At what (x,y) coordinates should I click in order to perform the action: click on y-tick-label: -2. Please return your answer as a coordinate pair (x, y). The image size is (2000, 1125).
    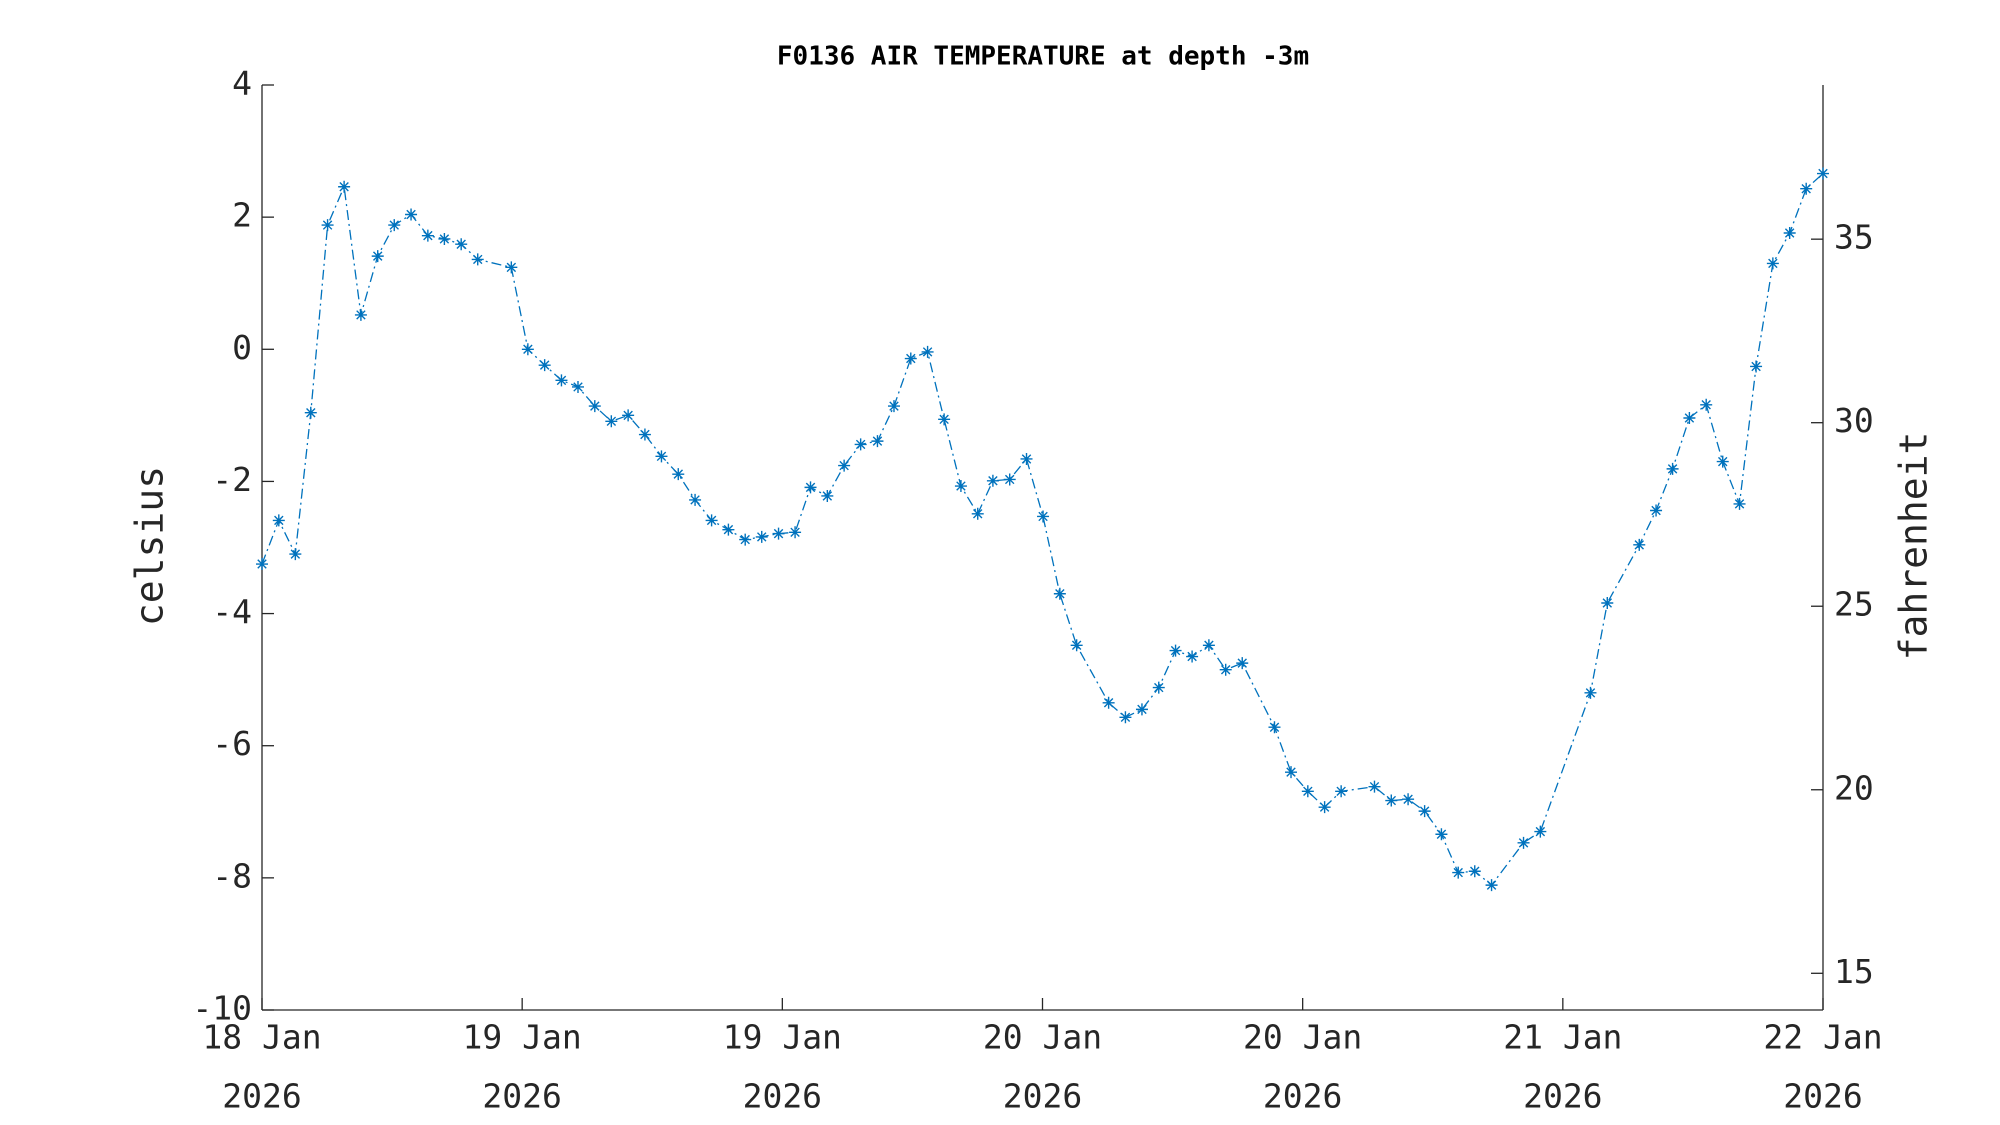
    Looking at the image, I should click on (232, 479).